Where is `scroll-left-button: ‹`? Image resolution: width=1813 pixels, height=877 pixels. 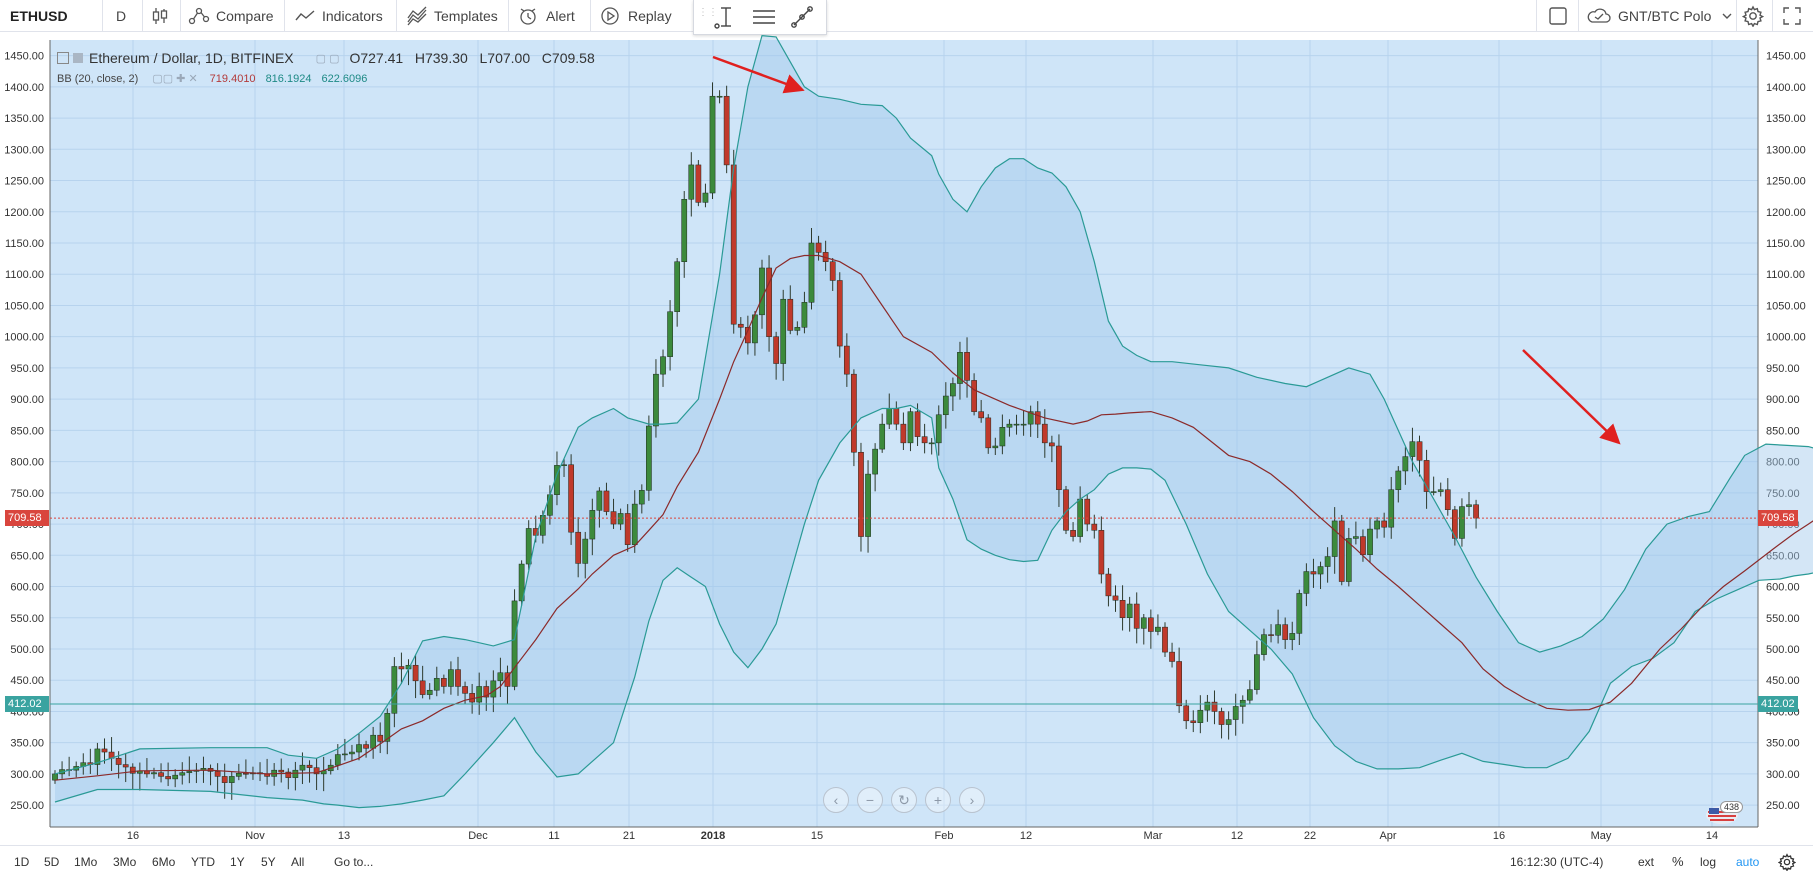 scroll-left-button: ‹ is located at coordinates (836, 800).